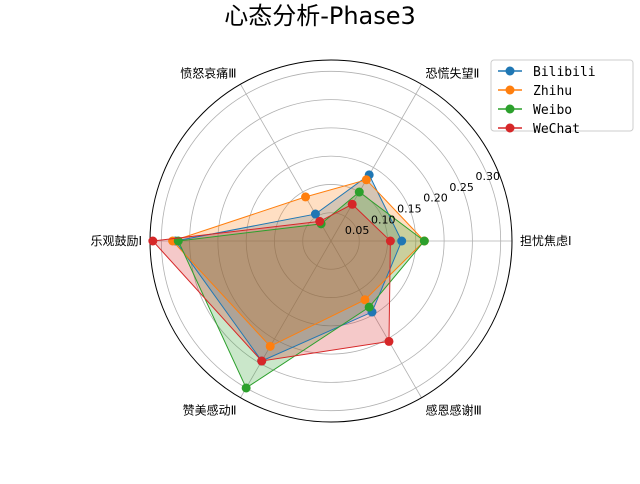  I want to click on category-label: 恐慌失望Ⅱ, so click(453, 72).